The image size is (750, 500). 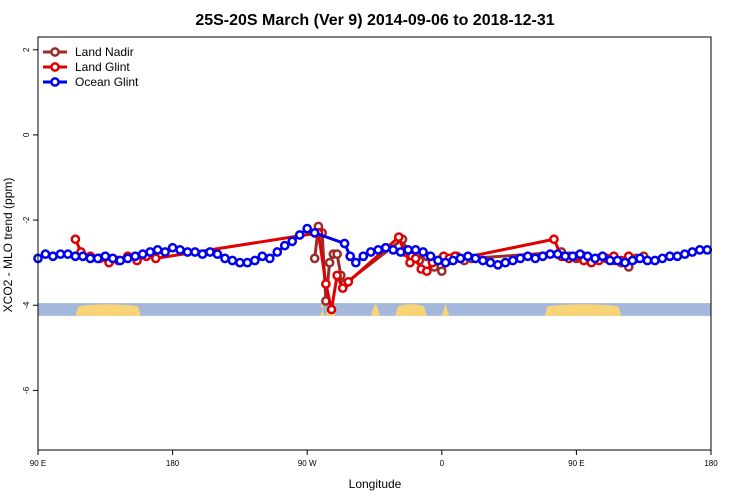 I want to click on y-axis: 2 0 -2 -4 -6, so click(x=30, y=220).